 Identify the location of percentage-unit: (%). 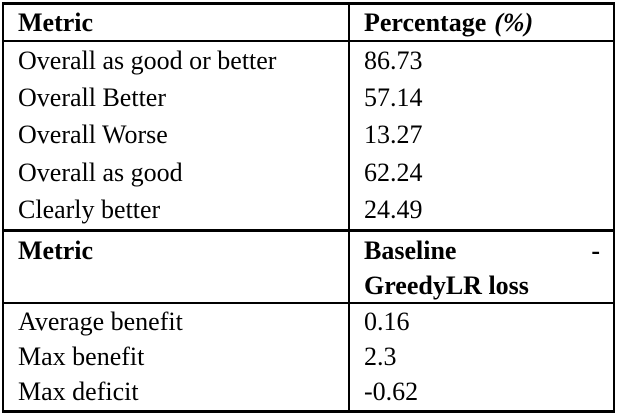
(514, 22).